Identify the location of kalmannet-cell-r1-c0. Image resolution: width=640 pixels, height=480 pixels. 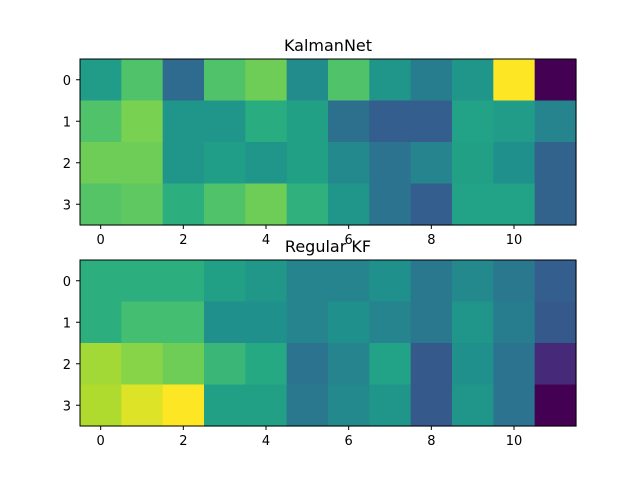
(101, 121).